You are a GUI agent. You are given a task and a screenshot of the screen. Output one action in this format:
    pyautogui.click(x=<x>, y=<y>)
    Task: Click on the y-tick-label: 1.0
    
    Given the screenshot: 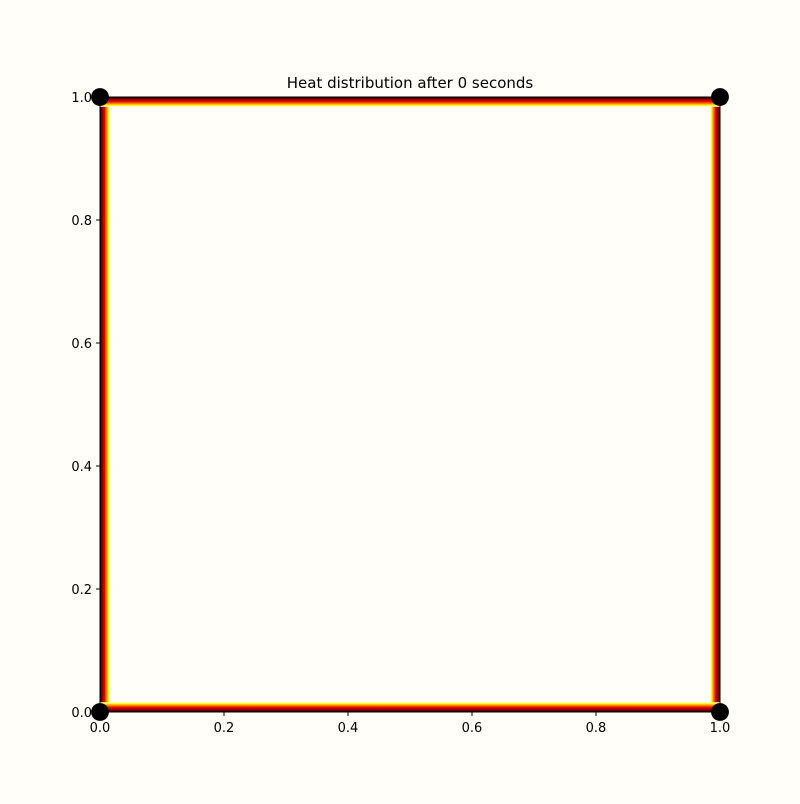 What is the action you would take?
    pyautogui.click(x=81, y=98)
    